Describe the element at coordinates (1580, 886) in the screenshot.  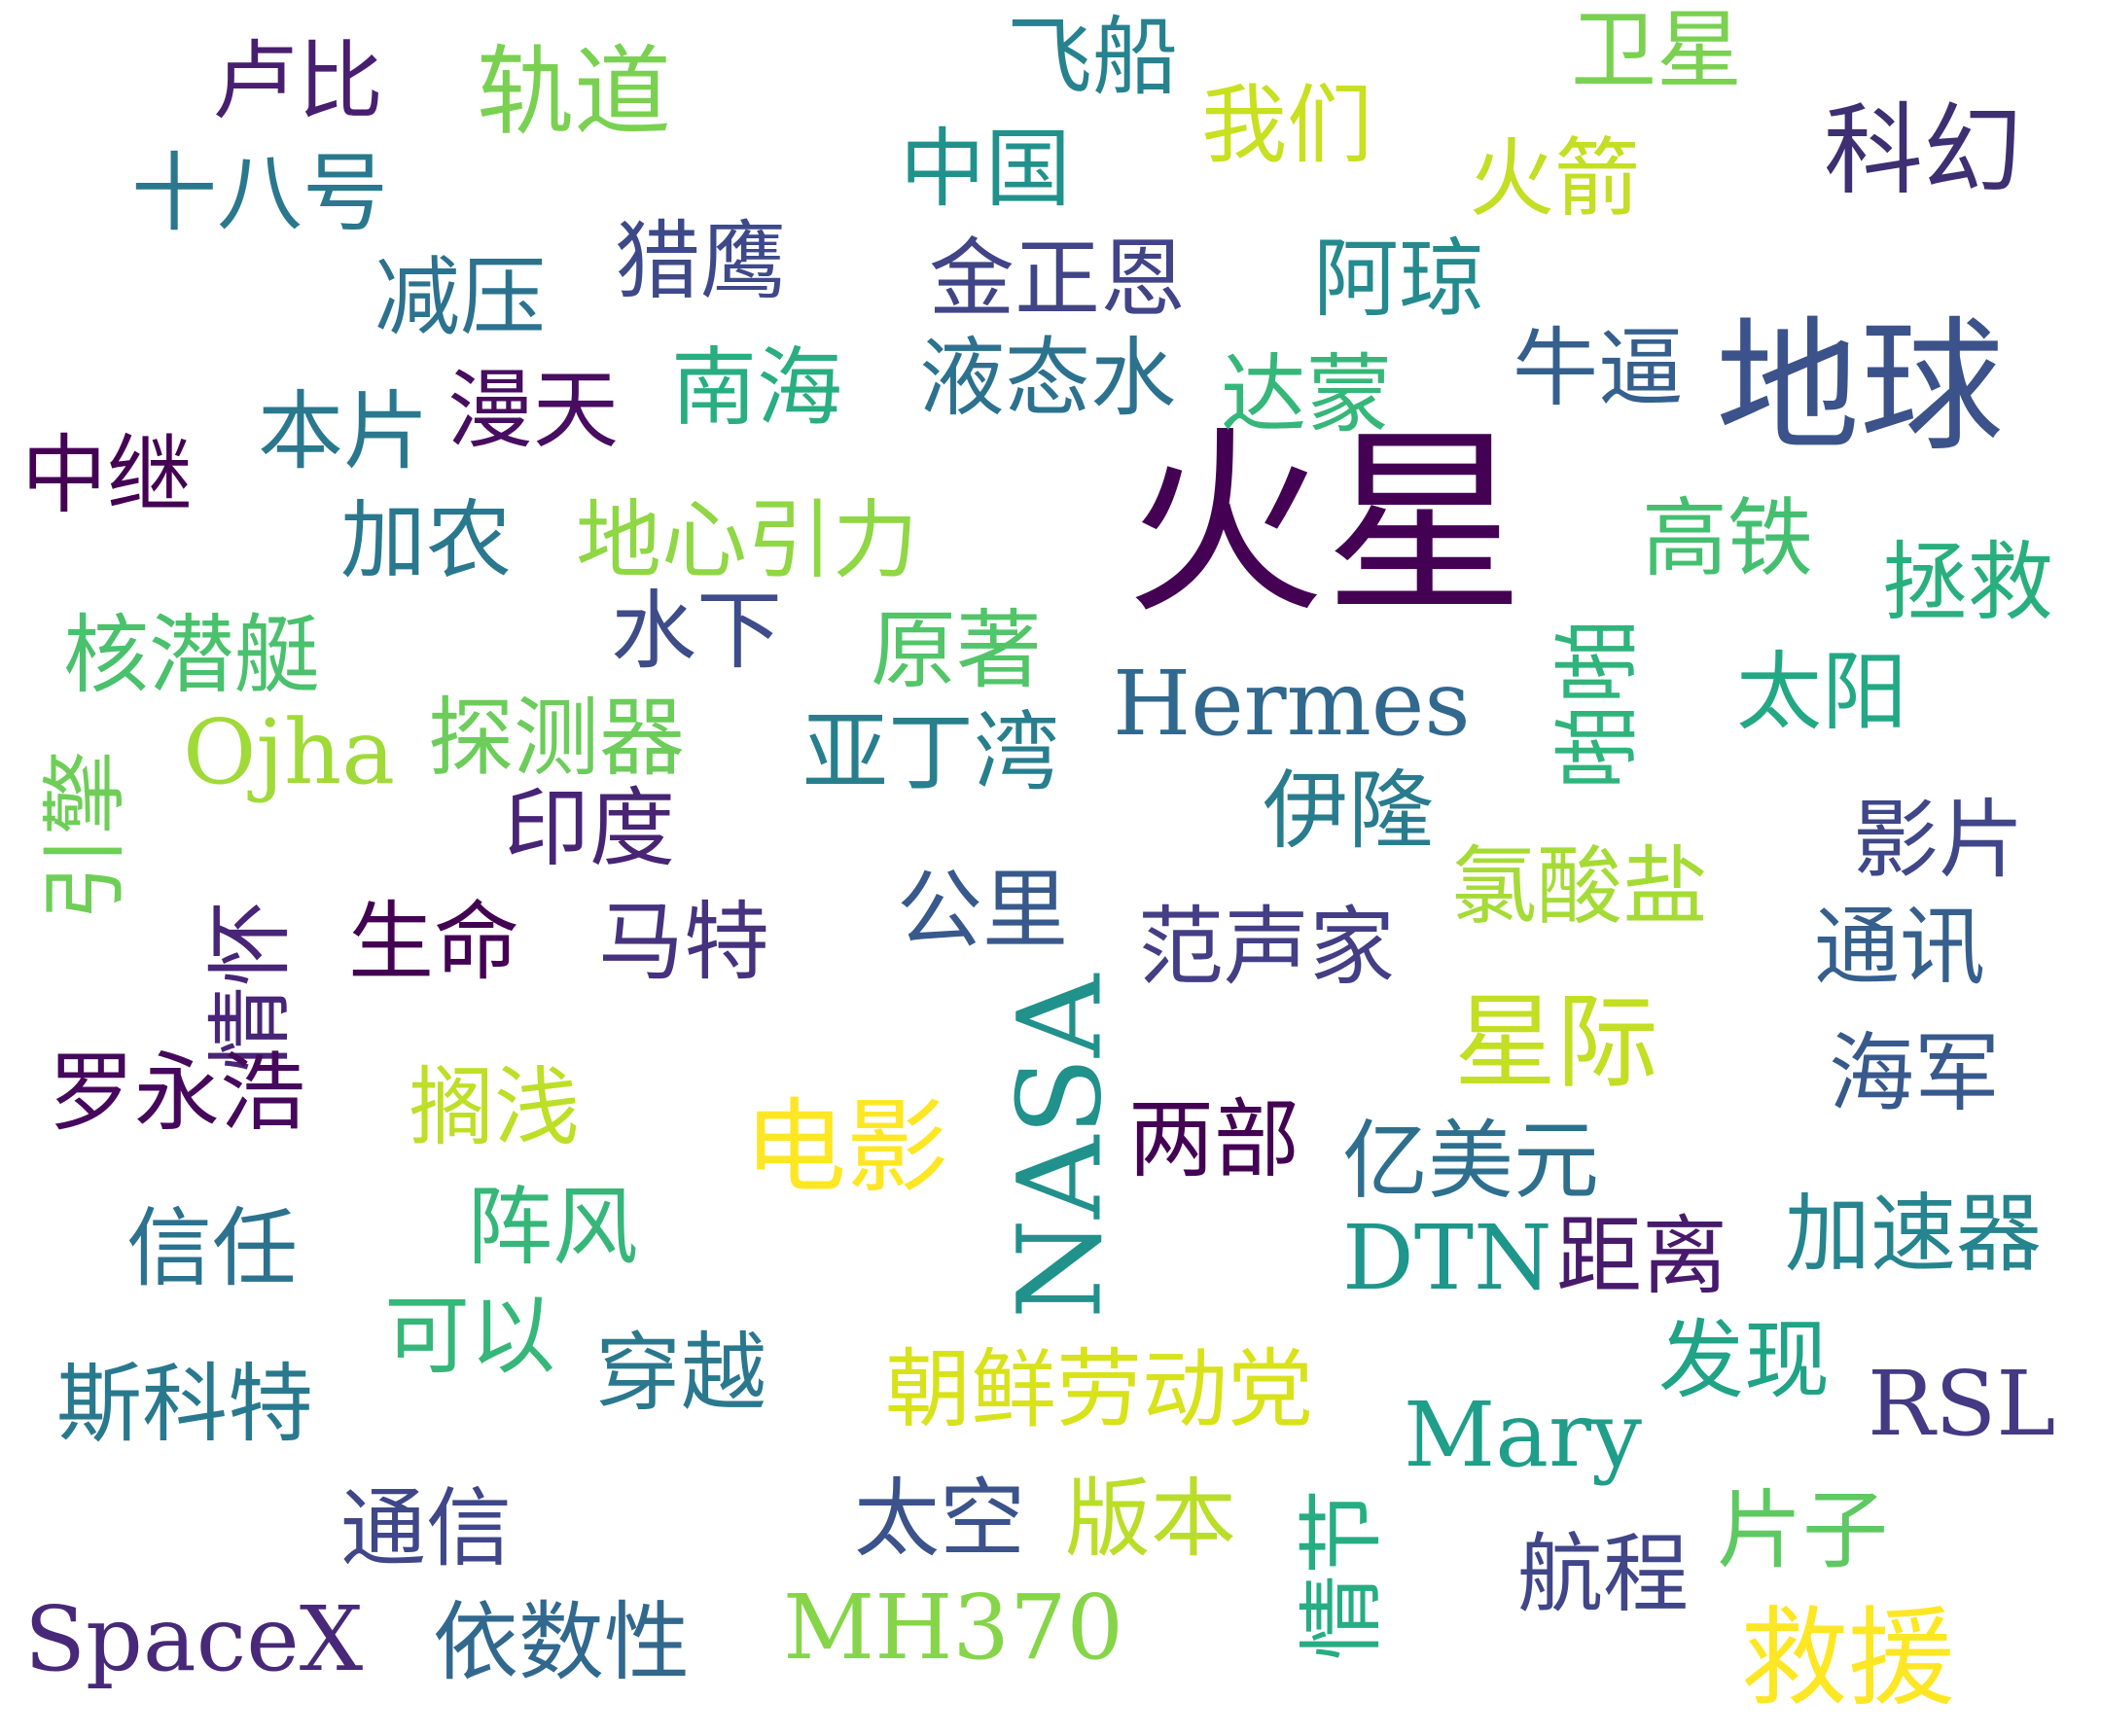
I see `word-lvsuanyan: 氯酸盐` at that location.